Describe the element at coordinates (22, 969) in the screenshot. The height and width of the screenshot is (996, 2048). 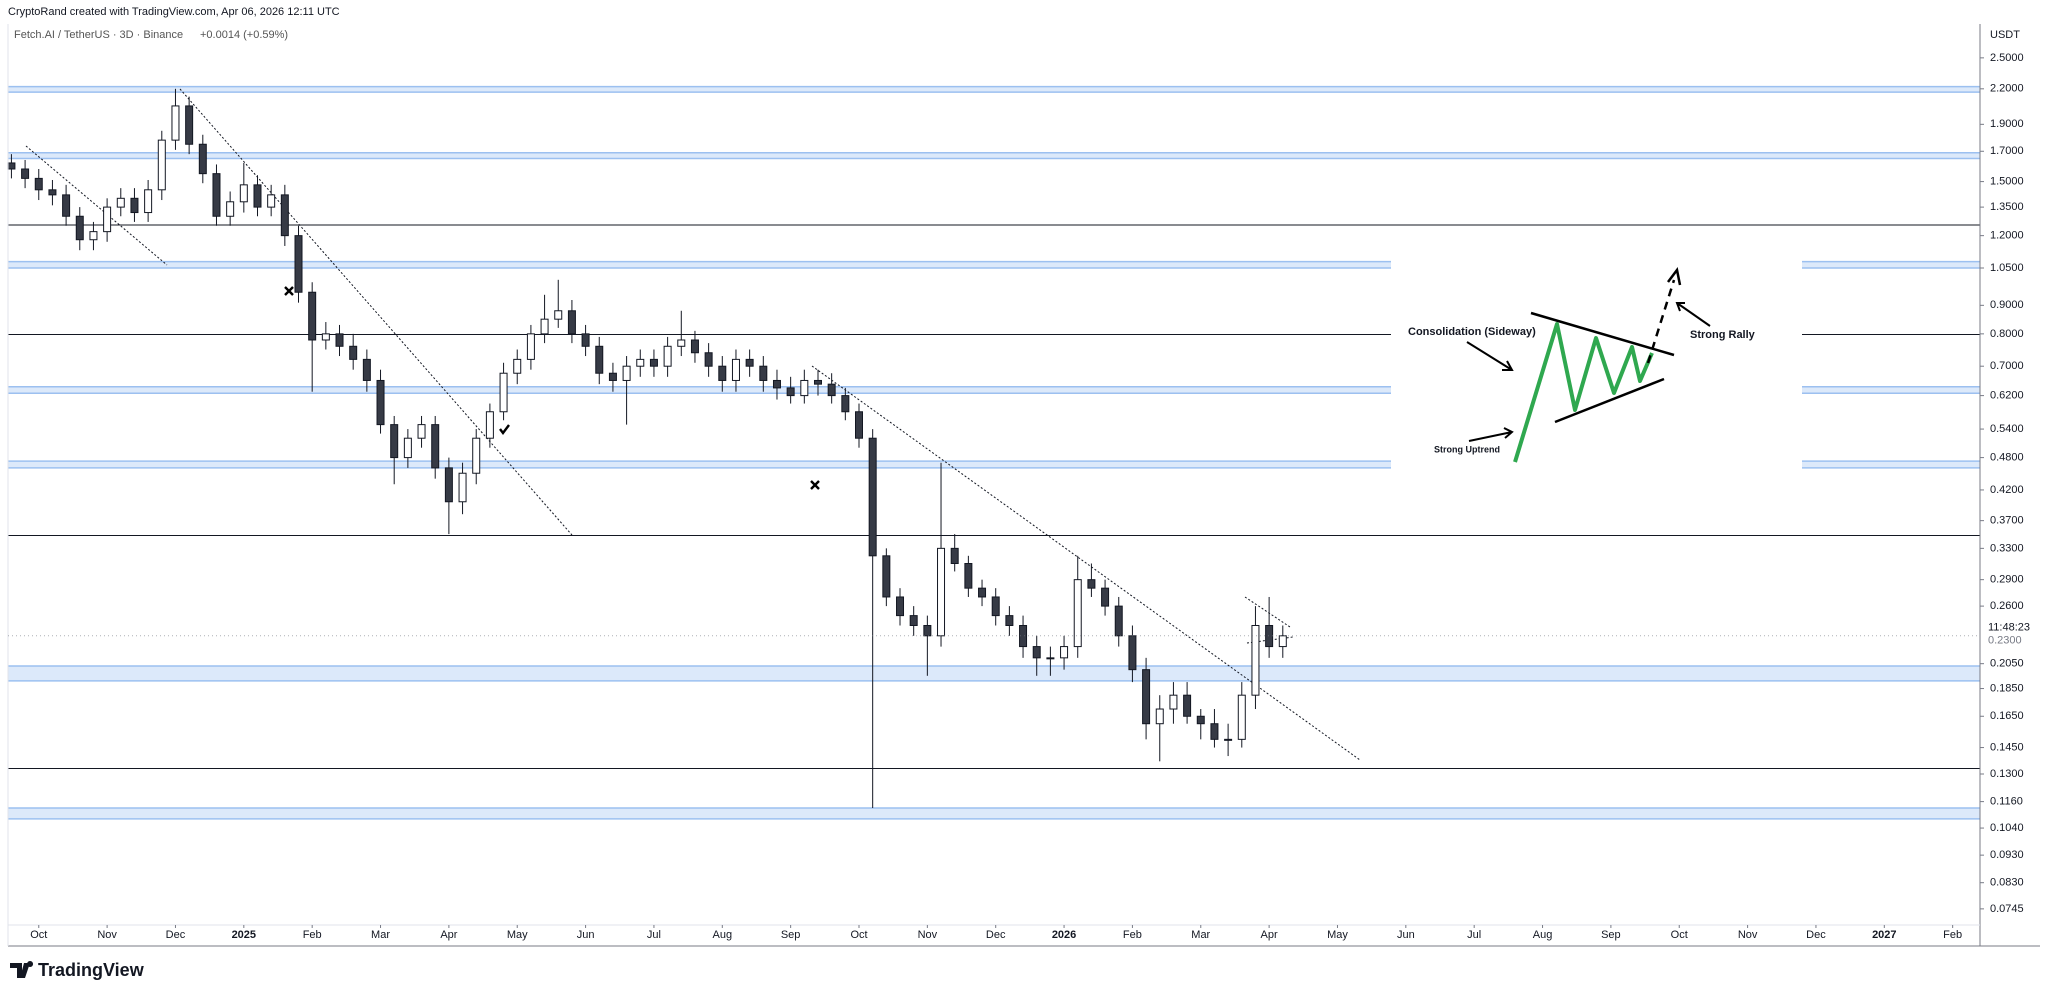
I see `logo-icon` at that location.